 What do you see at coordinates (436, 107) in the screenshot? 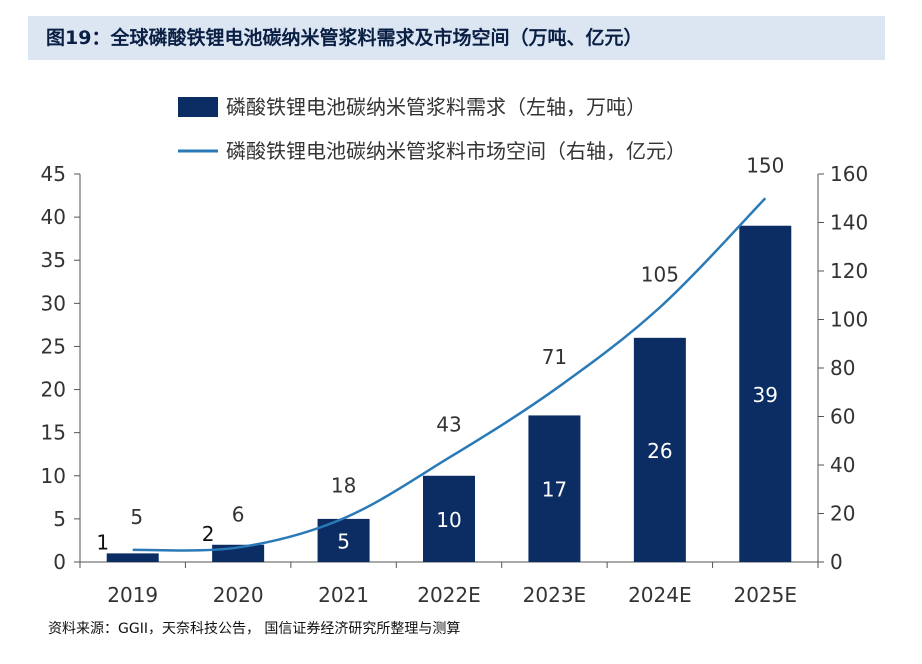
I see `legend-bar-label: 磷酸铁锂电池碳纳米管浆料需求（左轴，万吨）` at bounding box center [436, 107].